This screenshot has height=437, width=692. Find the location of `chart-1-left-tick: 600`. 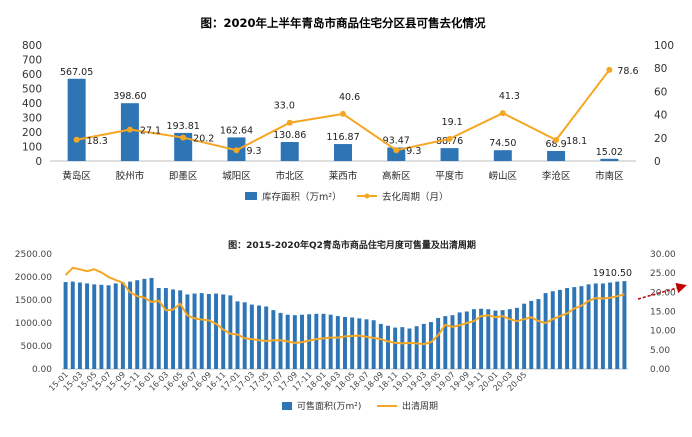

chart-1-left-tick: 600 is located at coordinates (32, 75).